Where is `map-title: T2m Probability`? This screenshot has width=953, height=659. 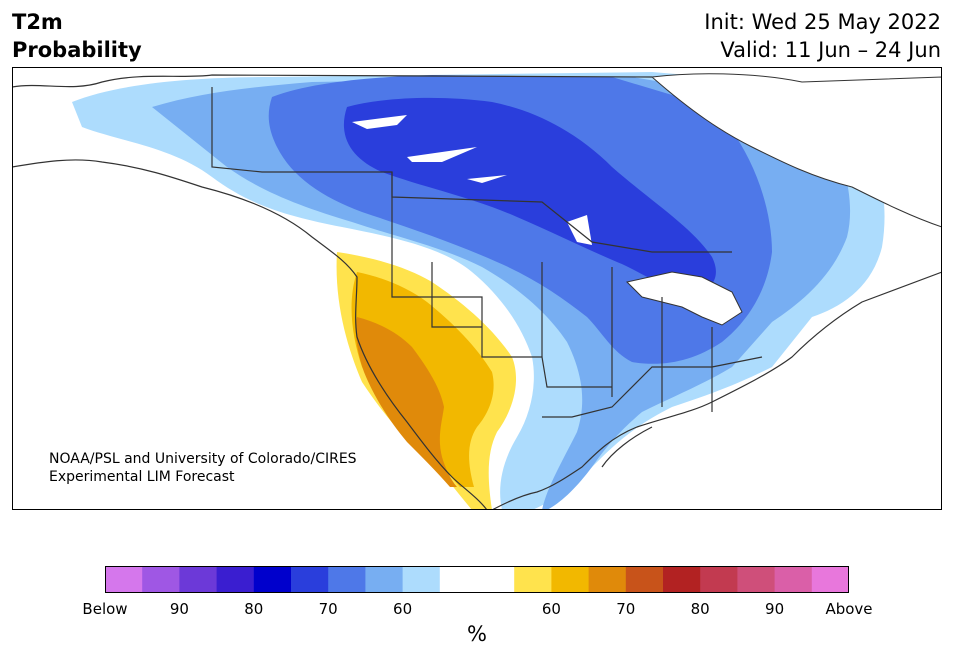 map-title: T2m Probability is located at coordinates (77, 36).